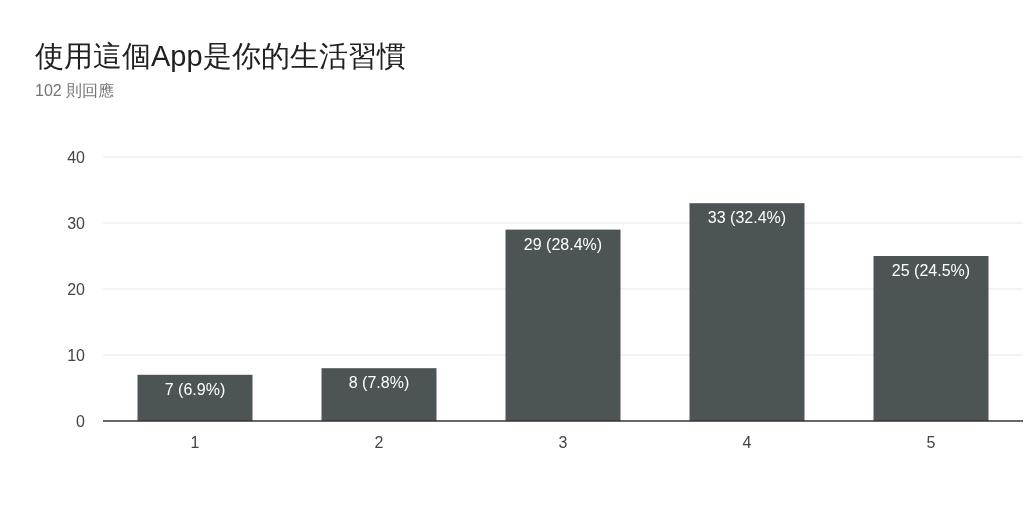 The image size is (1024, 531). Describe the element at coordinates (76, 223) in the screenshot. I see `y-tick-label: 30` at that location.